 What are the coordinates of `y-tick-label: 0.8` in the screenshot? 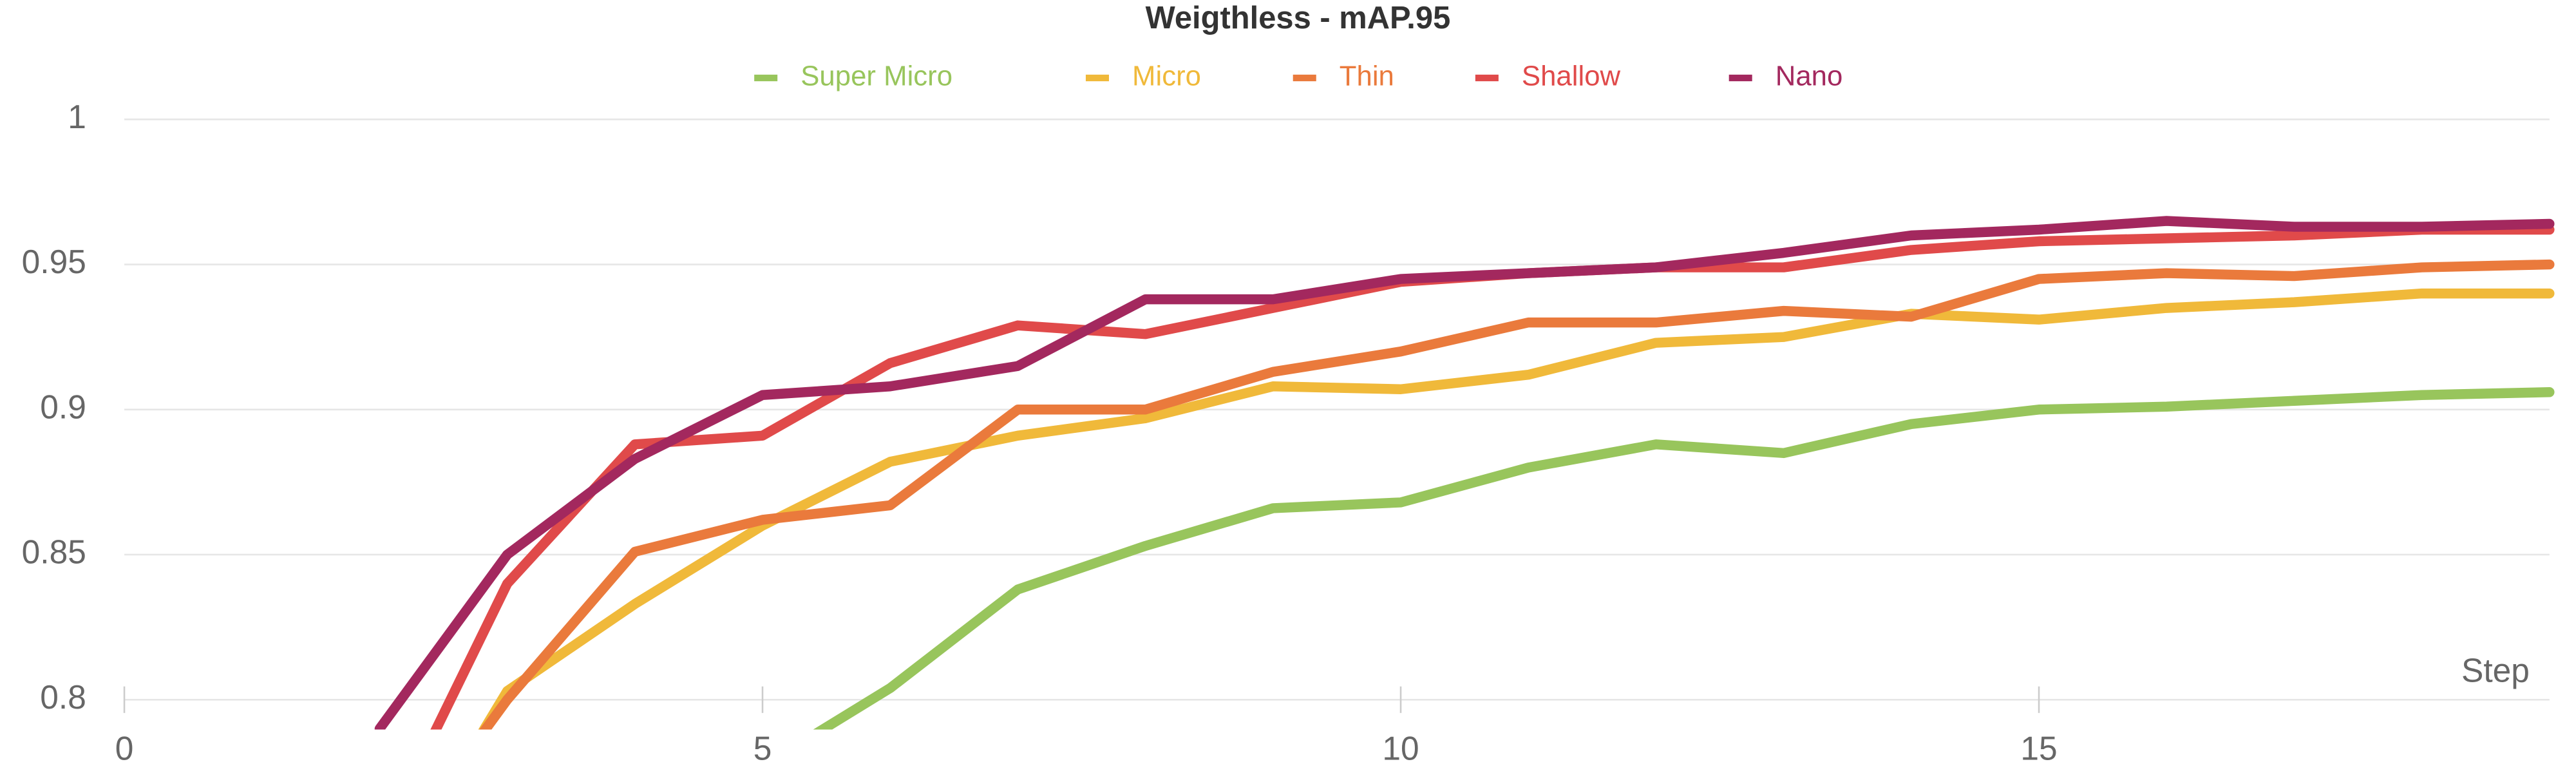 It's located at (63, 697).